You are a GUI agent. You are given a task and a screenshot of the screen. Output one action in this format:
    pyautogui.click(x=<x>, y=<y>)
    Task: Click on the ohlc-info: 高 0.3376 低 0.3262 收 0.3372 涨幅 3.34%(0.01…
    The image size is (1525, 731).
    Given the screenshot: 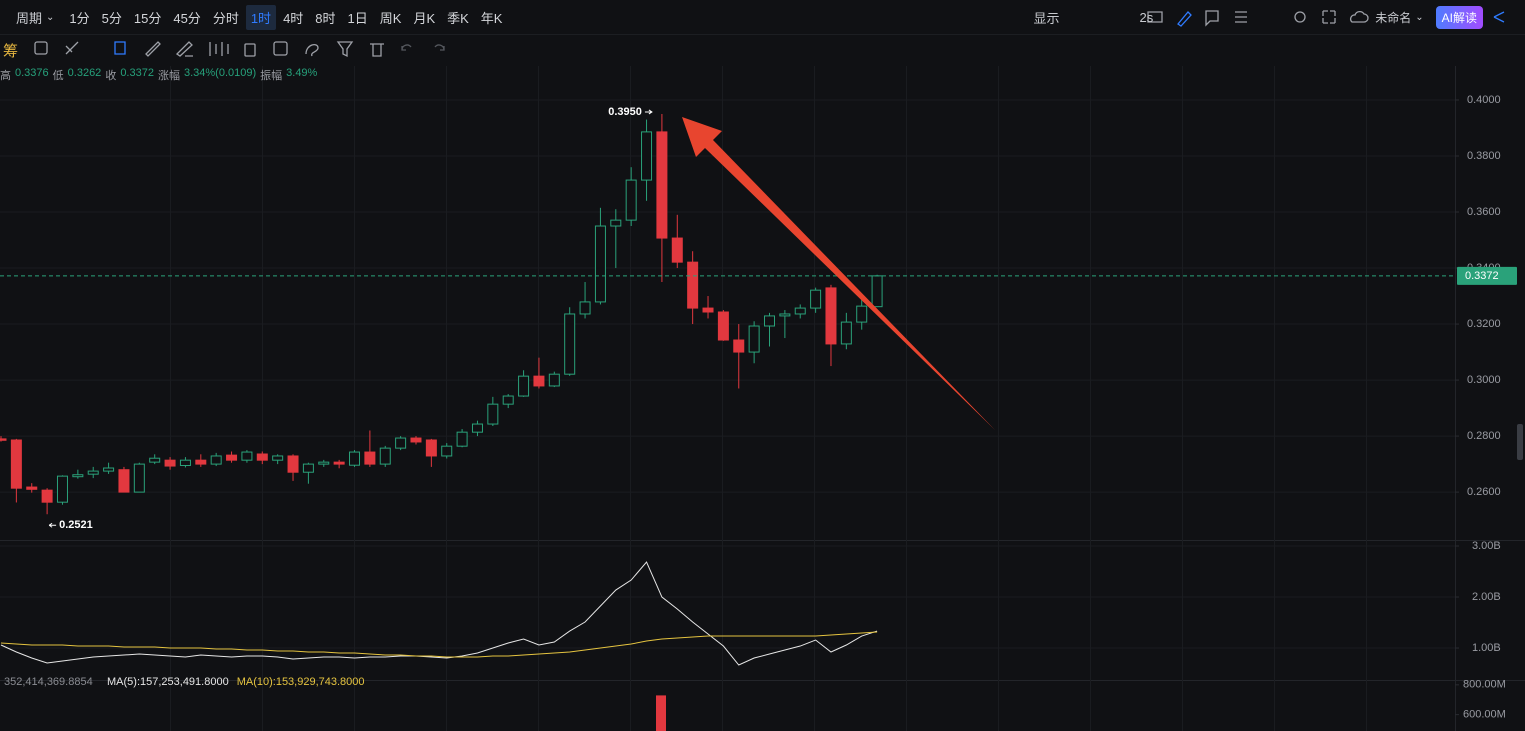 What is the action you would take?
    pyautogui.click(x=158, y=75)
    